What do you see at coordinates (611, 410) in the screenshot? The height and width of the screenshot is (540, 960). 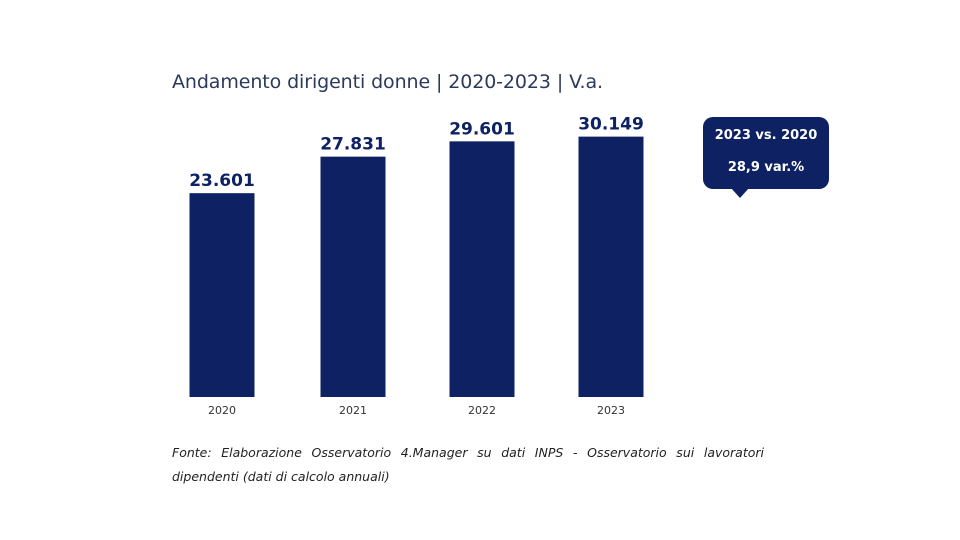 I see `x-tick-label-2023: 2023` at bounding box center [611, 410].